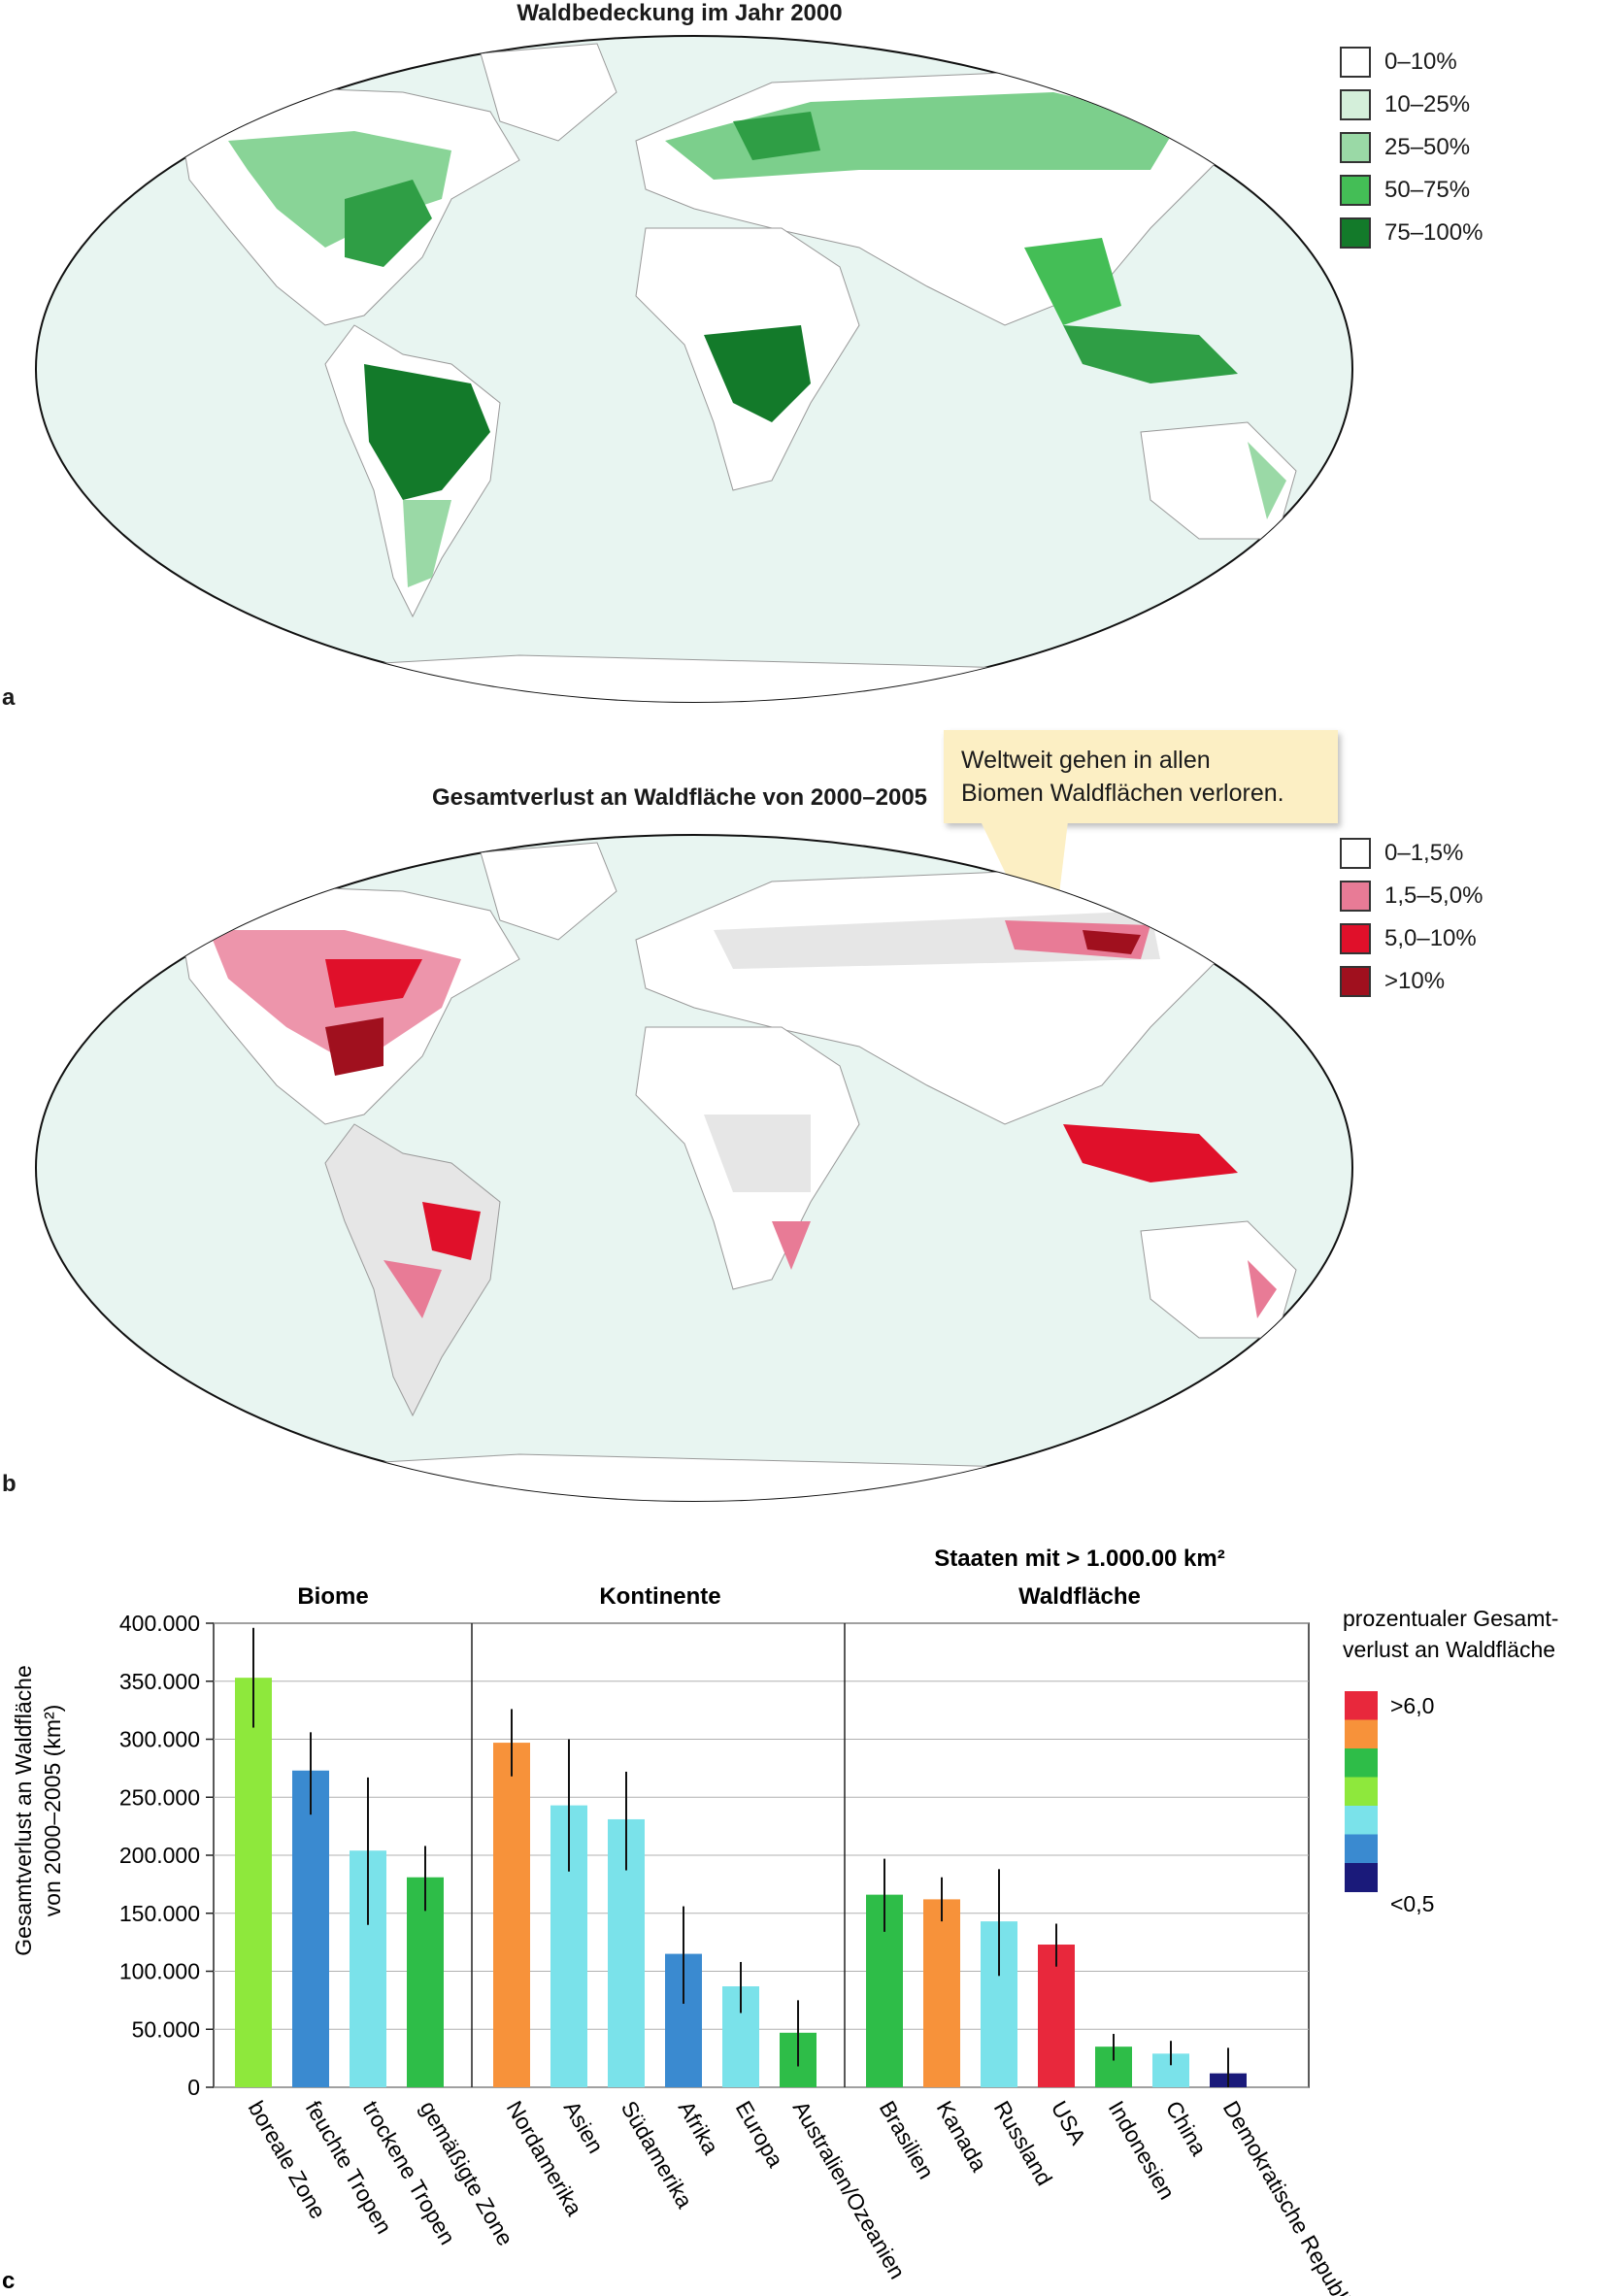  What do you see at coordinates (9, 697) in the screenshot?
I see `panel-a-letter: a` at bounding box center [9, 697].